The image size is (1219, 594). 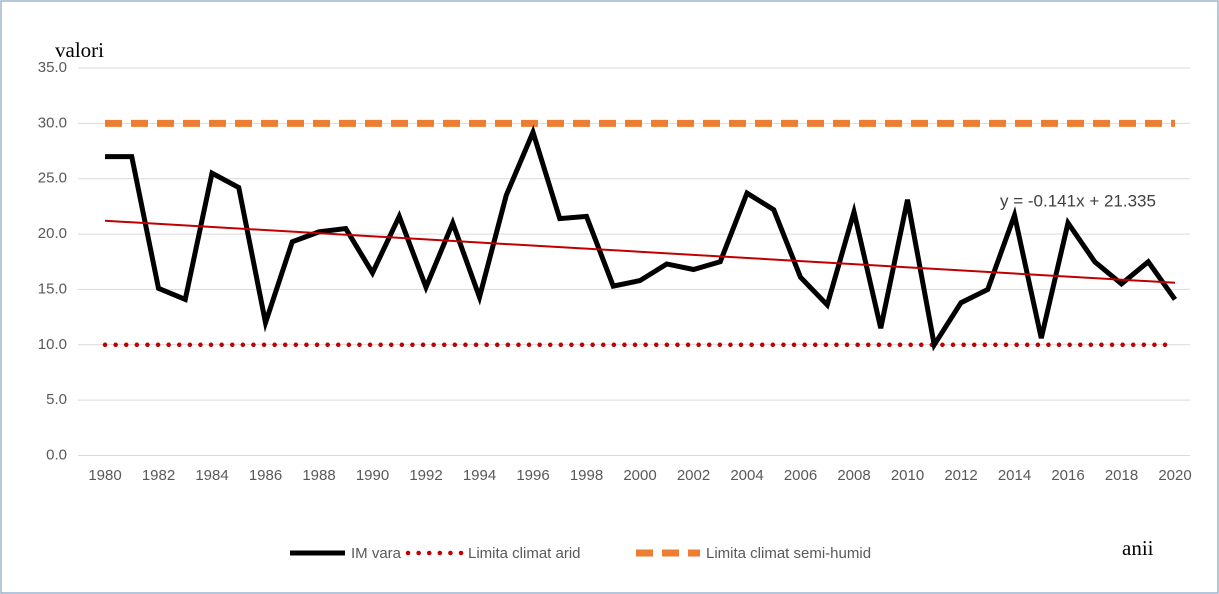 What do you see at coordinates (52, 67) in the screenshot?
I see `y-tick-label: 35.0` at bounding box center [52, 67].